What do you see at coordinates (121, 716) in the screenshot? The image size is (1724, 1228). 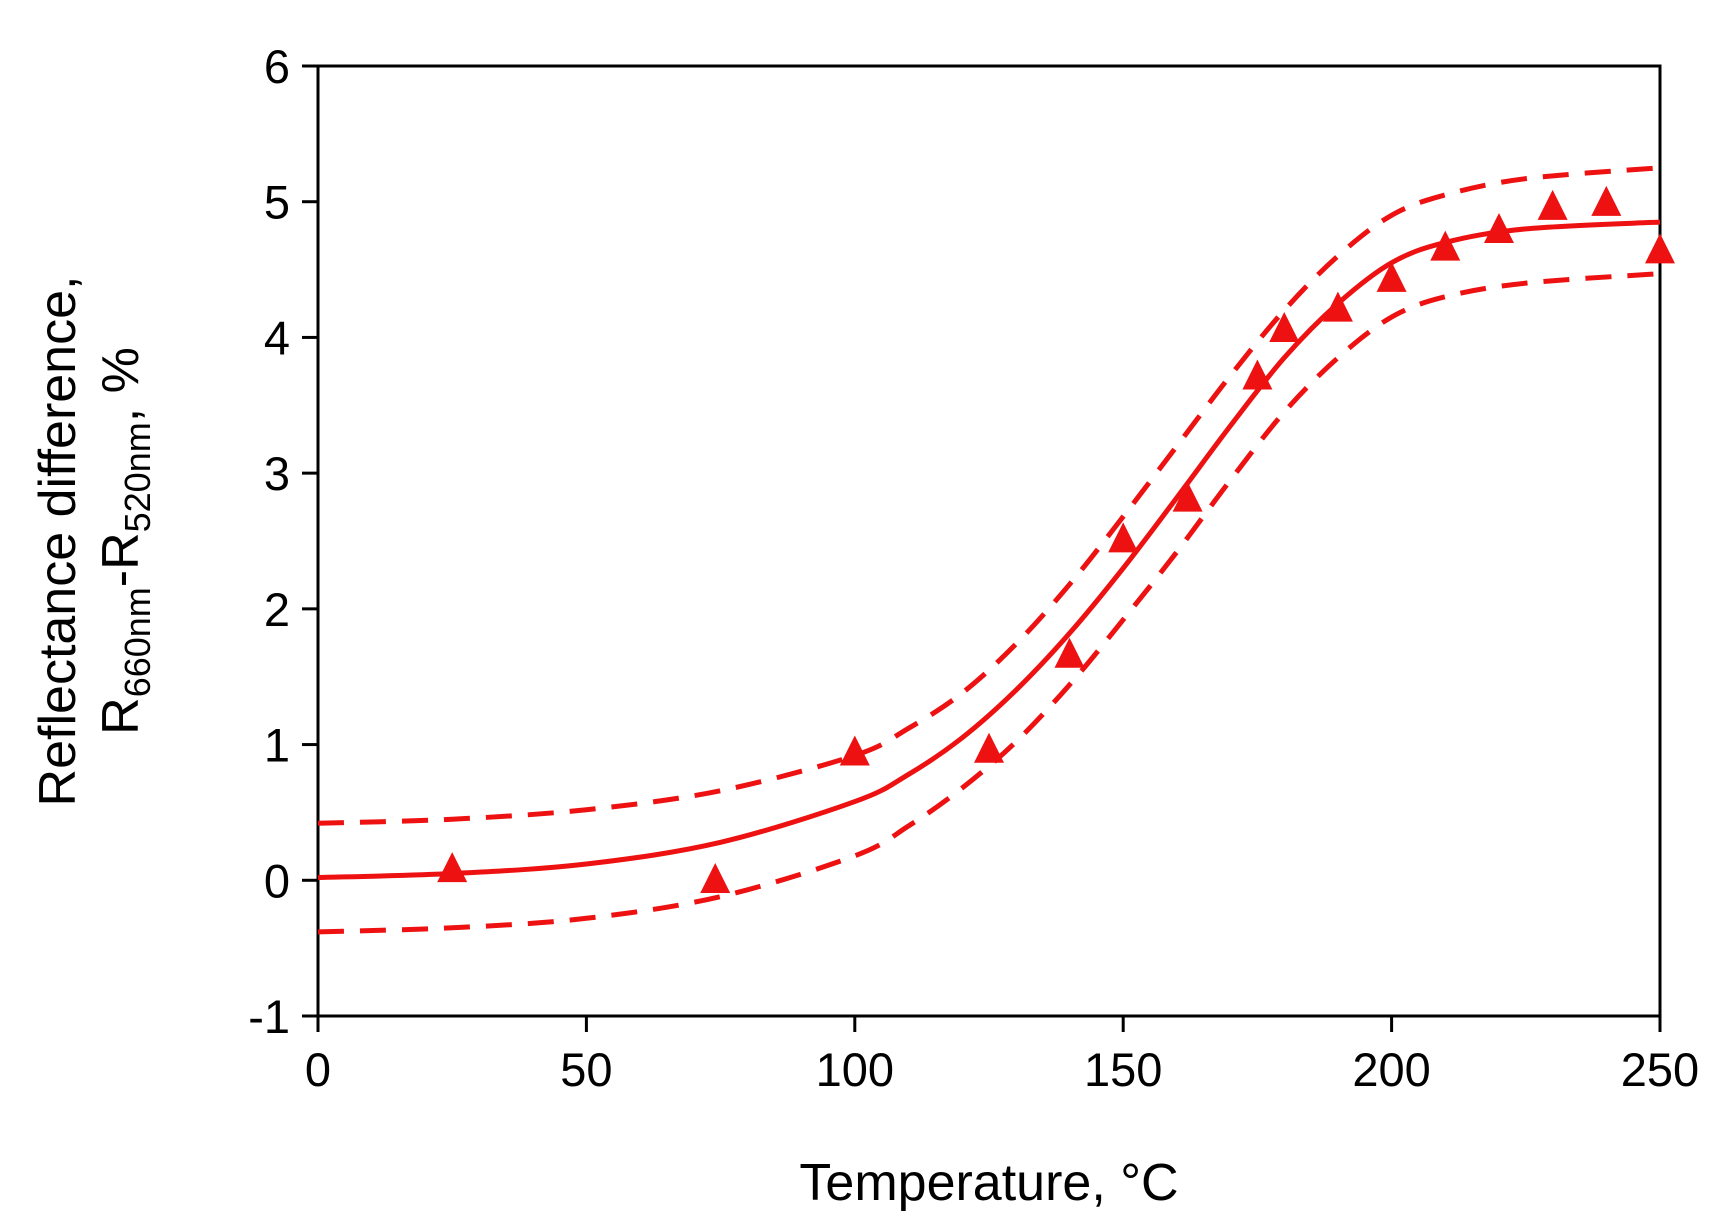 I see `y-label-r1: R` at bounding box center [121, 716].